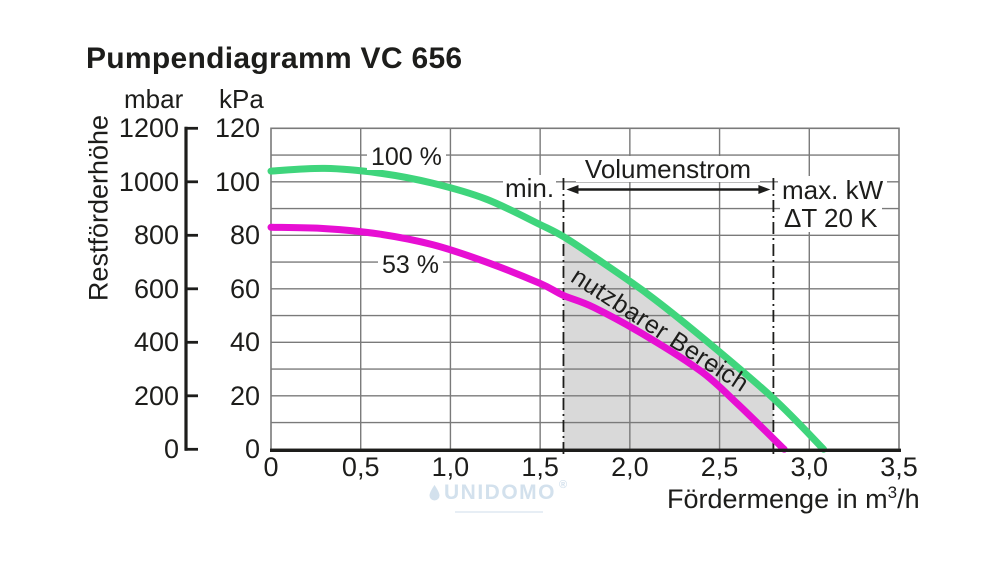 This screenshot has height=563, width=1000. What do you see at coordinates (719, 467) in the screenshot?
I see `x-tick-label: 2,5` at bounding box center [719, 467].